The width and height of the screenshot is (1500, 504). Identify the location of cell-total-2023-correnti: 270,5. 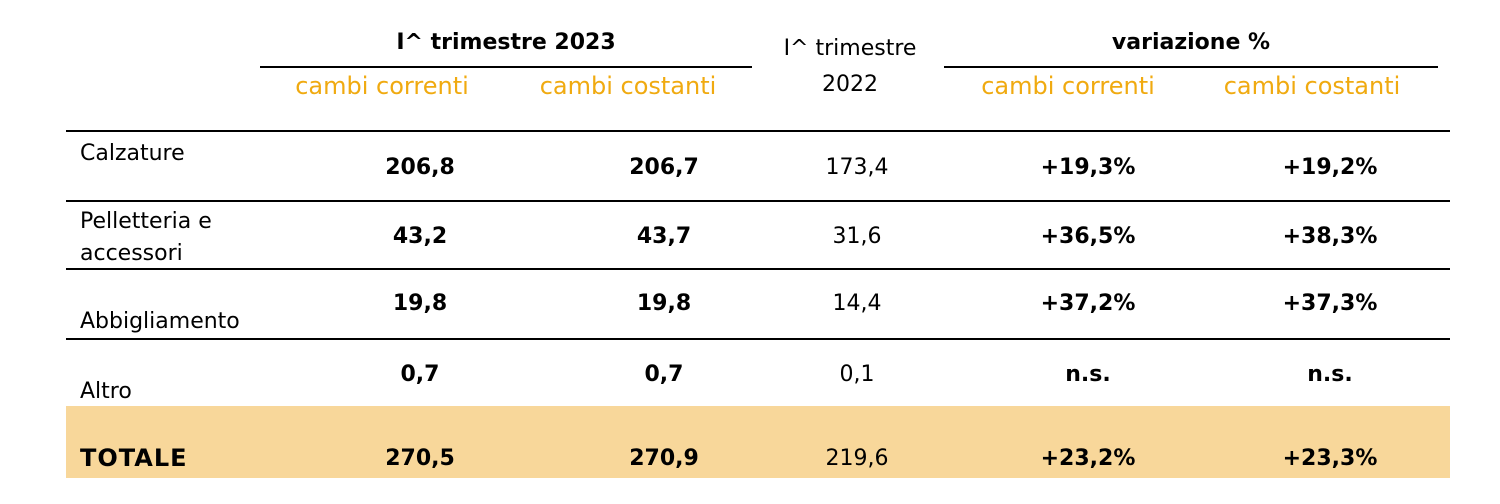
(420, 458).